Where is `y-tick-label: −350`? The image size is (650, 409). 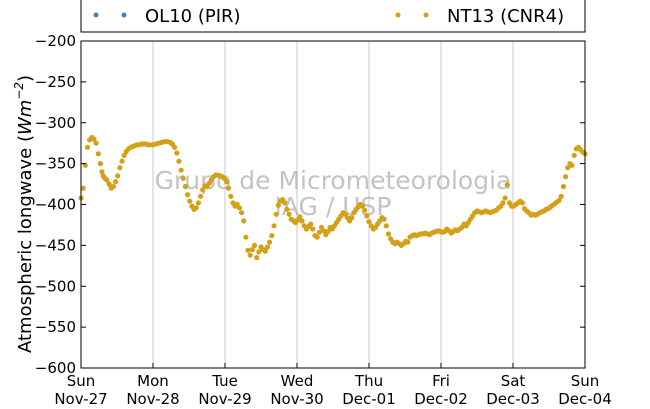 y-tick-label: −350 is located at coordinates (55, 164).